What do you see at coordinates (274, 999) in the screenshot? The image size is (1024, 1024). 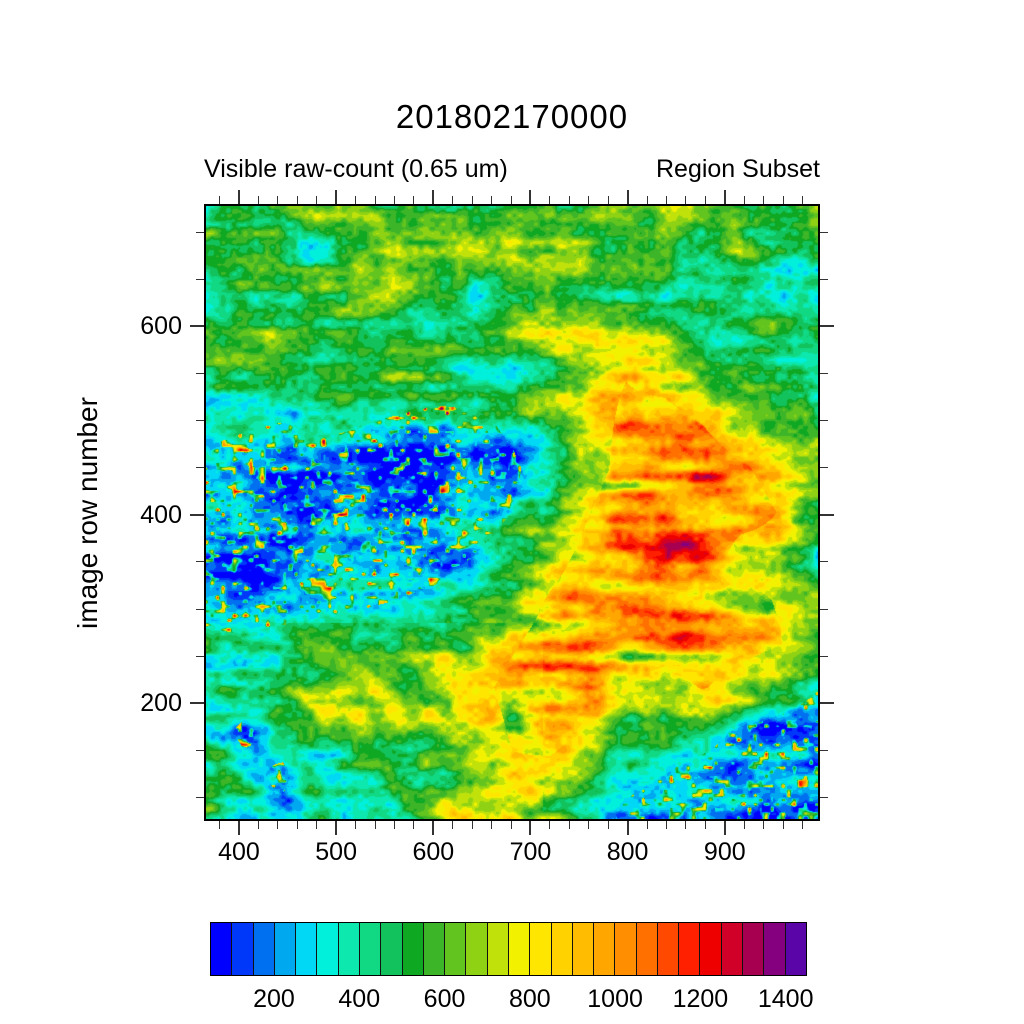 I see `colorbar-tick-label: 200` at bounding box center [274, 999].